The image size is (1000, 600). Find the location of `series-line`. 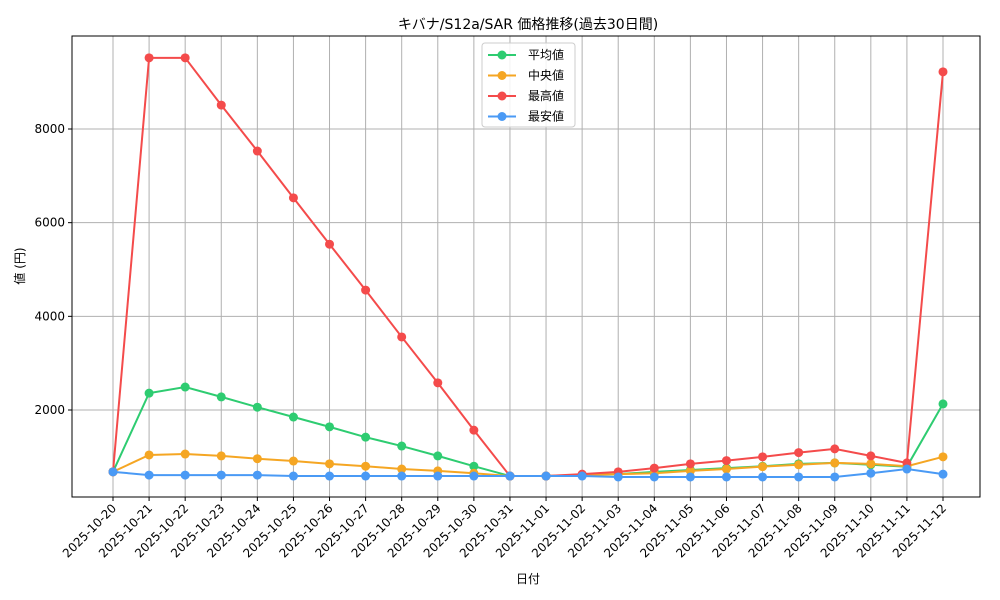

series-line is located at coordinates (528, 473).